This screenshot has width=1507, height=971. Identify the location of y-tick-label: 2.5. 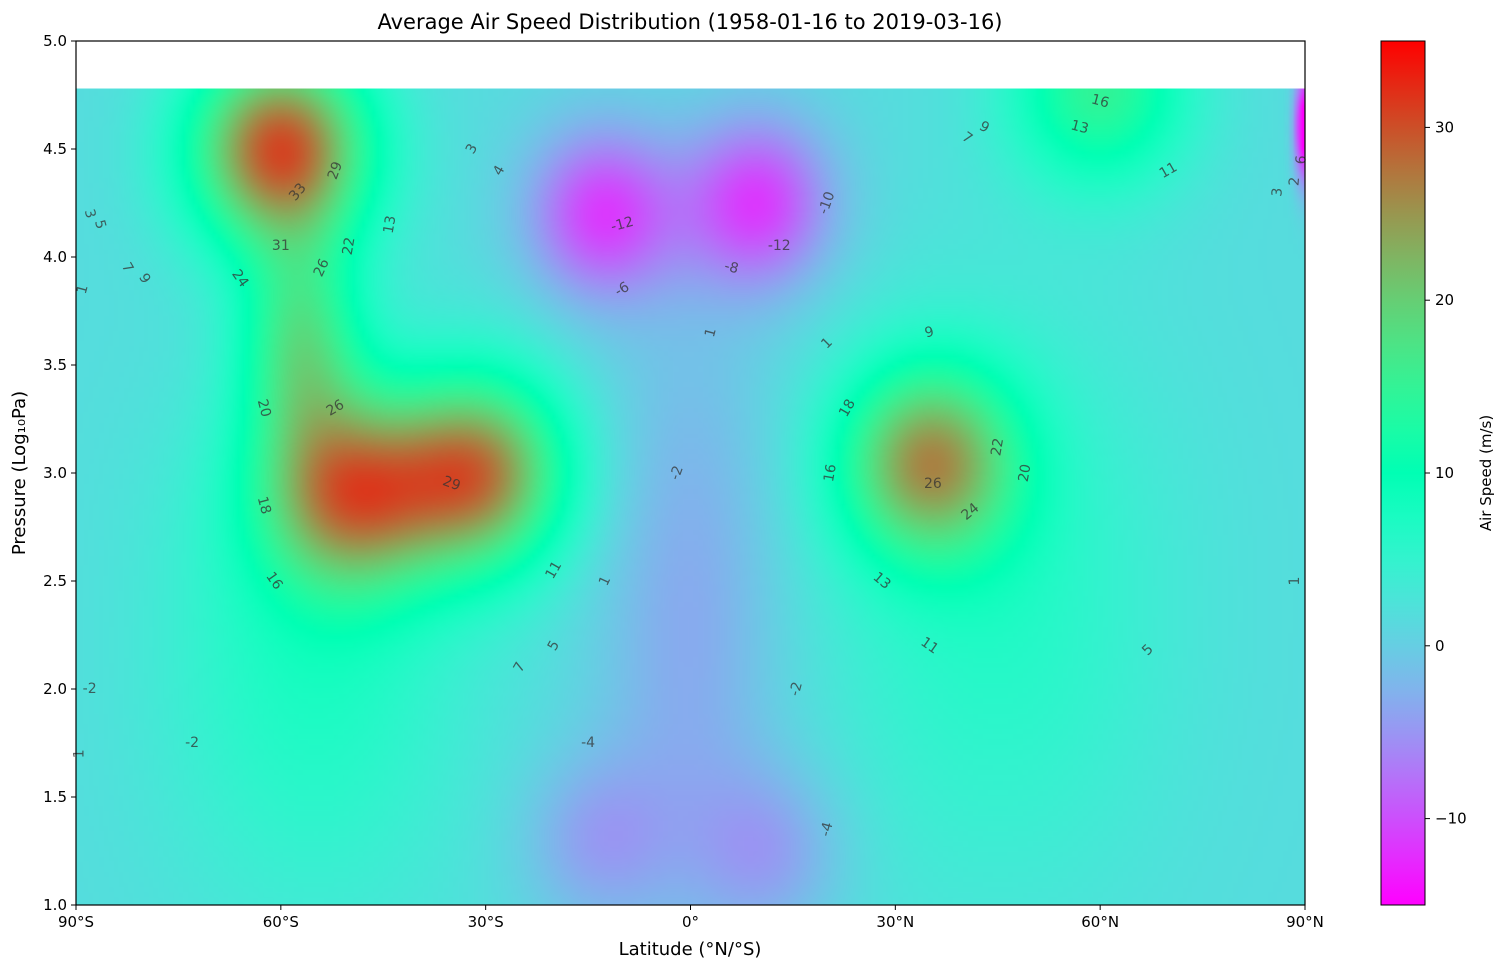
(55, 581).